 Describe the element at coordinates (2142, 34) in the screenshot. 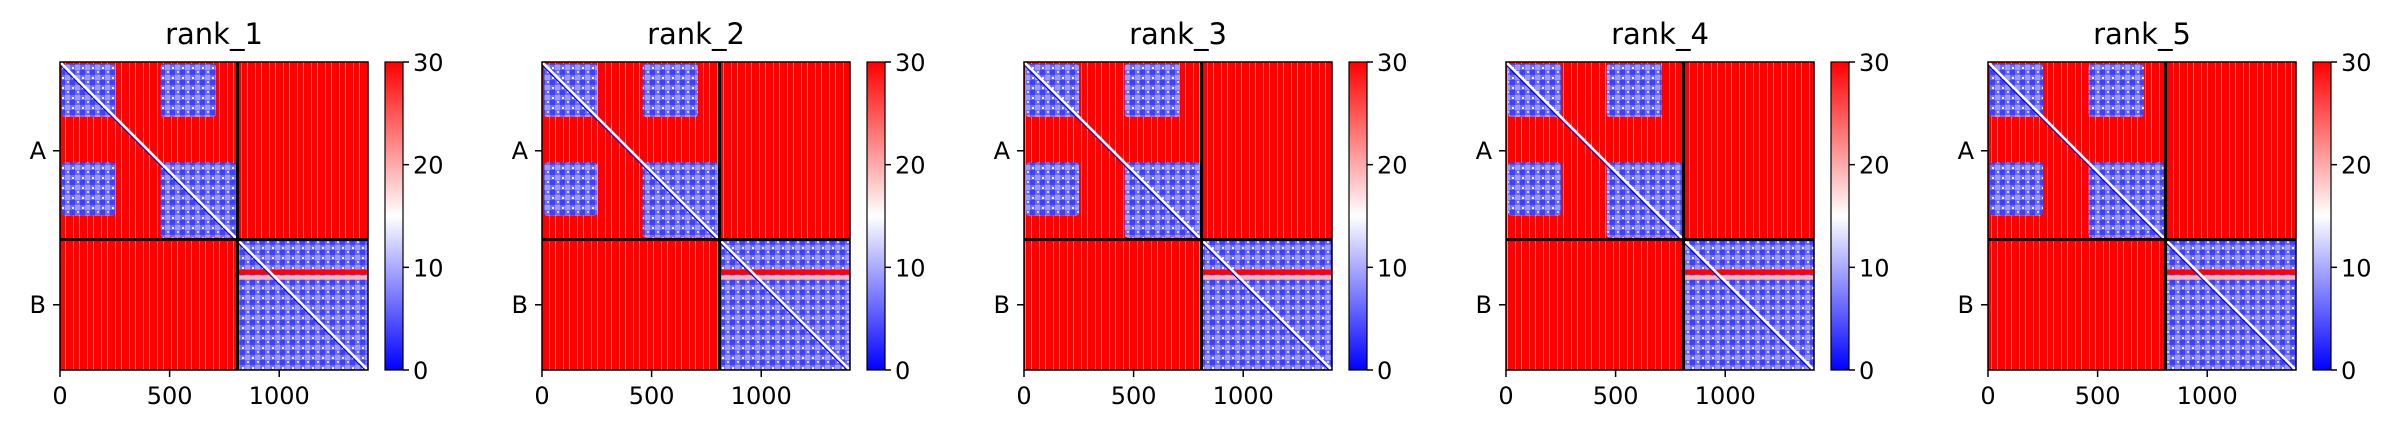

I see `panel-title: rank_5` at that location.